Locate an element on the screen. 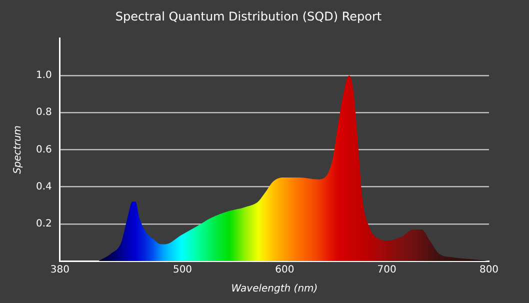  x-tick-label: 380 is located at coordinates (60, 270).